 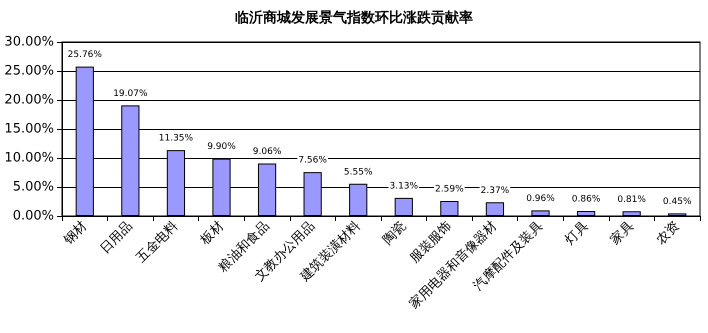 What do you see at coordinates (212, 233) in the screenshot?
I see `x-tick-label: 板材` at bounding box center [212, 233].